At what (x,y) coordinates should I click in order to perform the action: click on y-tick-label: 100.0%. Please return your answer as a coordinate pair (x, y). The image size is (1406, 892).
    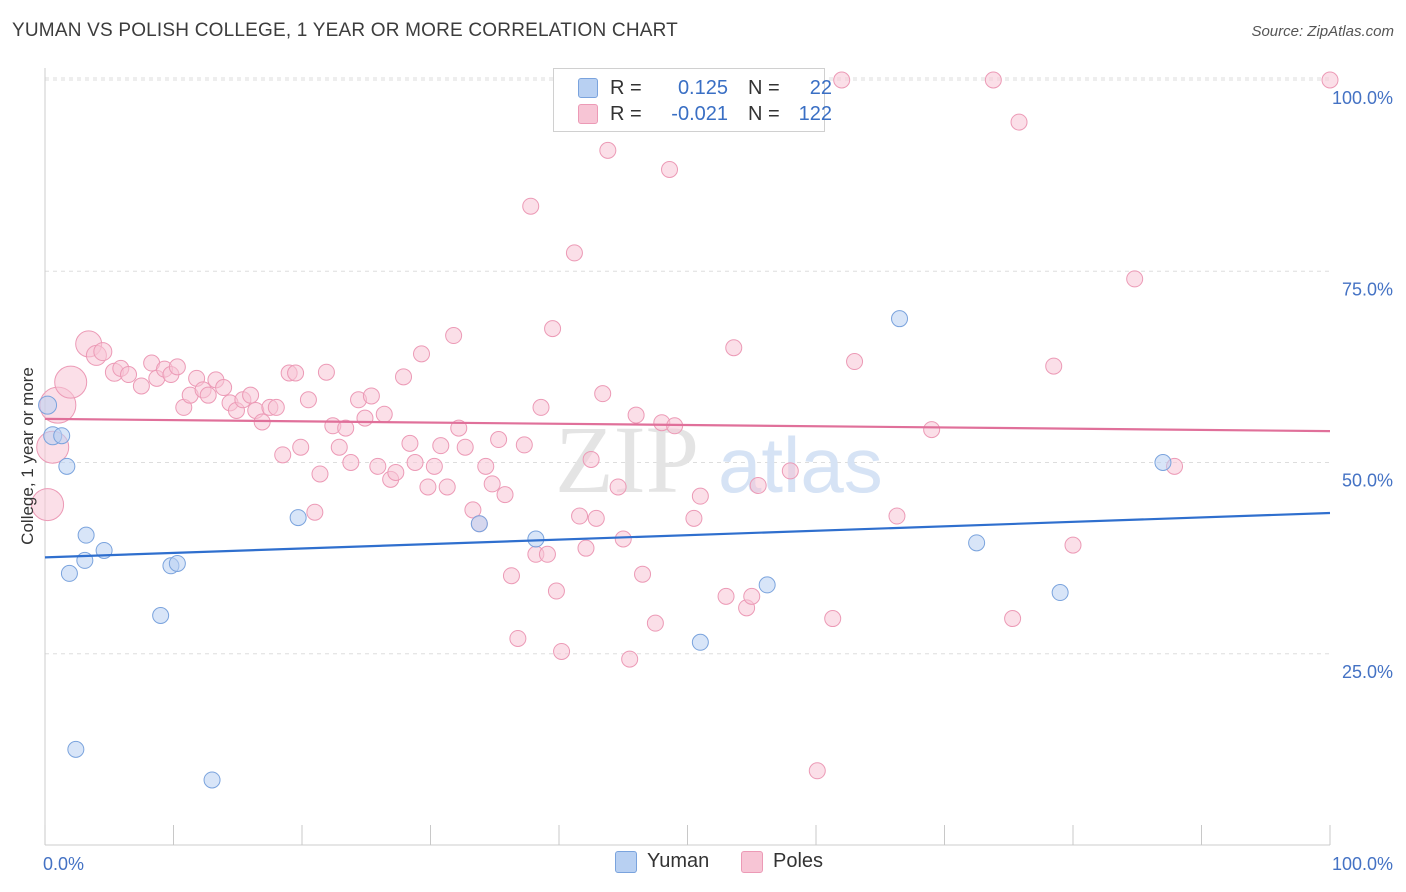
    Looking at the image, I should click on (1362, 98).